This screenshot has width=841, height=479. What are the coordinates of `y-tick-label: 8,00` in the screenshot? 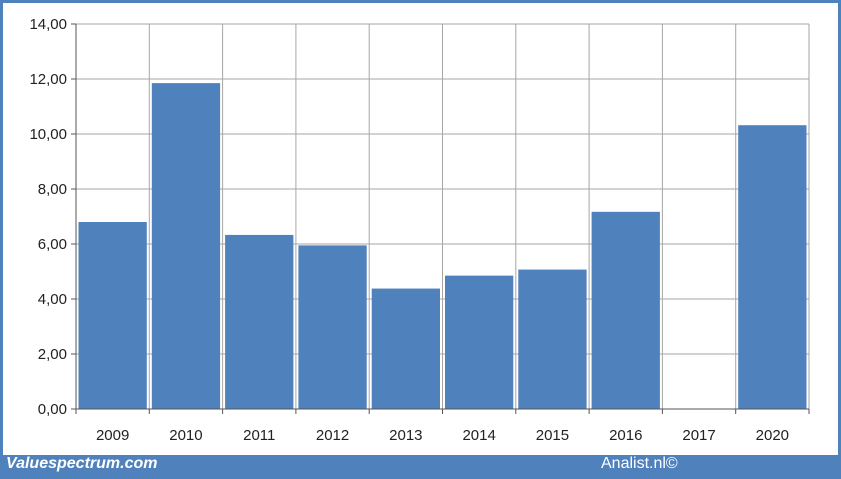 It's located at (52, 189).